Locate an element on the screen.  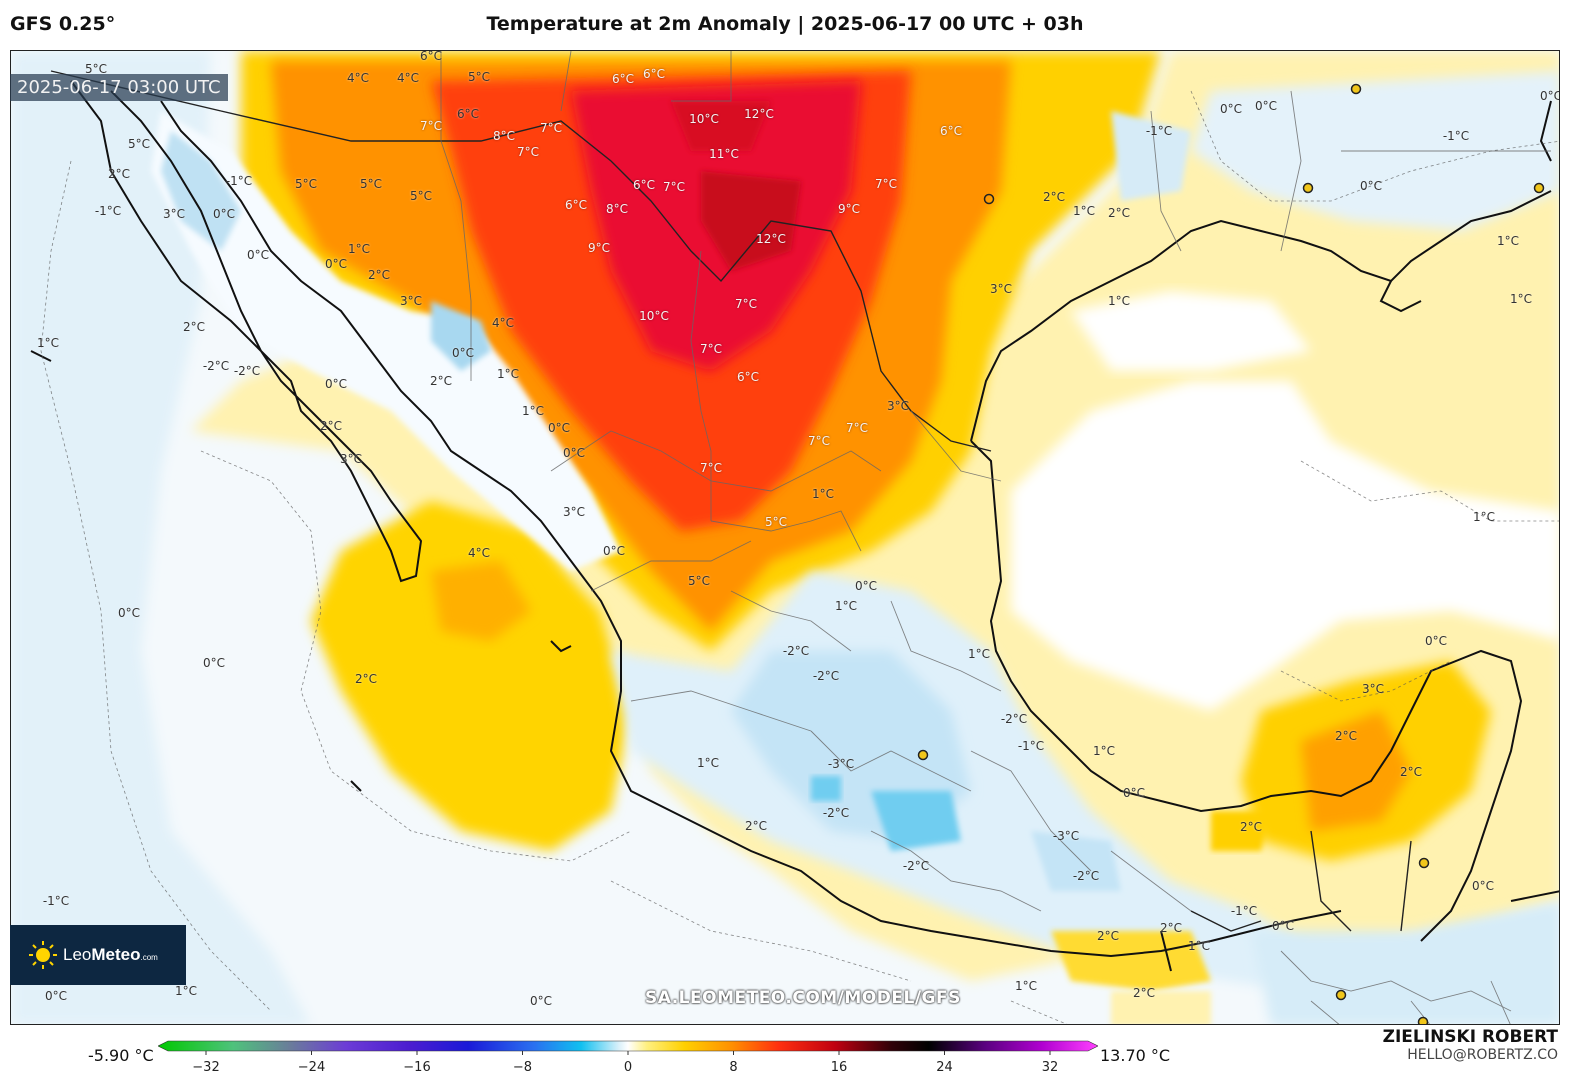
central-america-cool is located at coordinates (1405, 962).